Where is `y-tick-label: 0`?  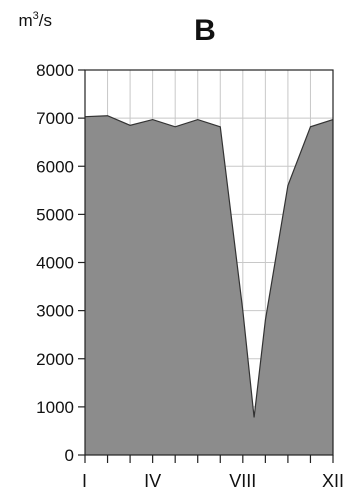 y-tick-label: 0 is located at coordinates (69, 455).